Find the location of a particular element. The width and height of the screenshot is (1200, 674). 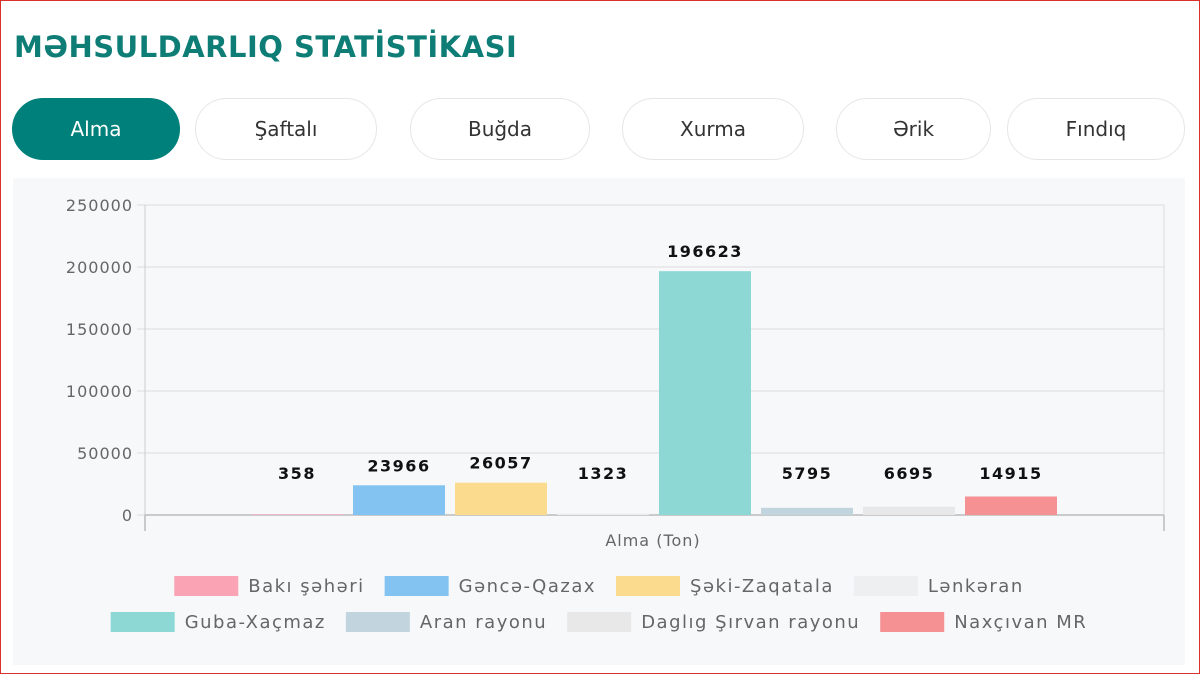

legend-label: Aran rayonu is located at coordinates (483, 622).